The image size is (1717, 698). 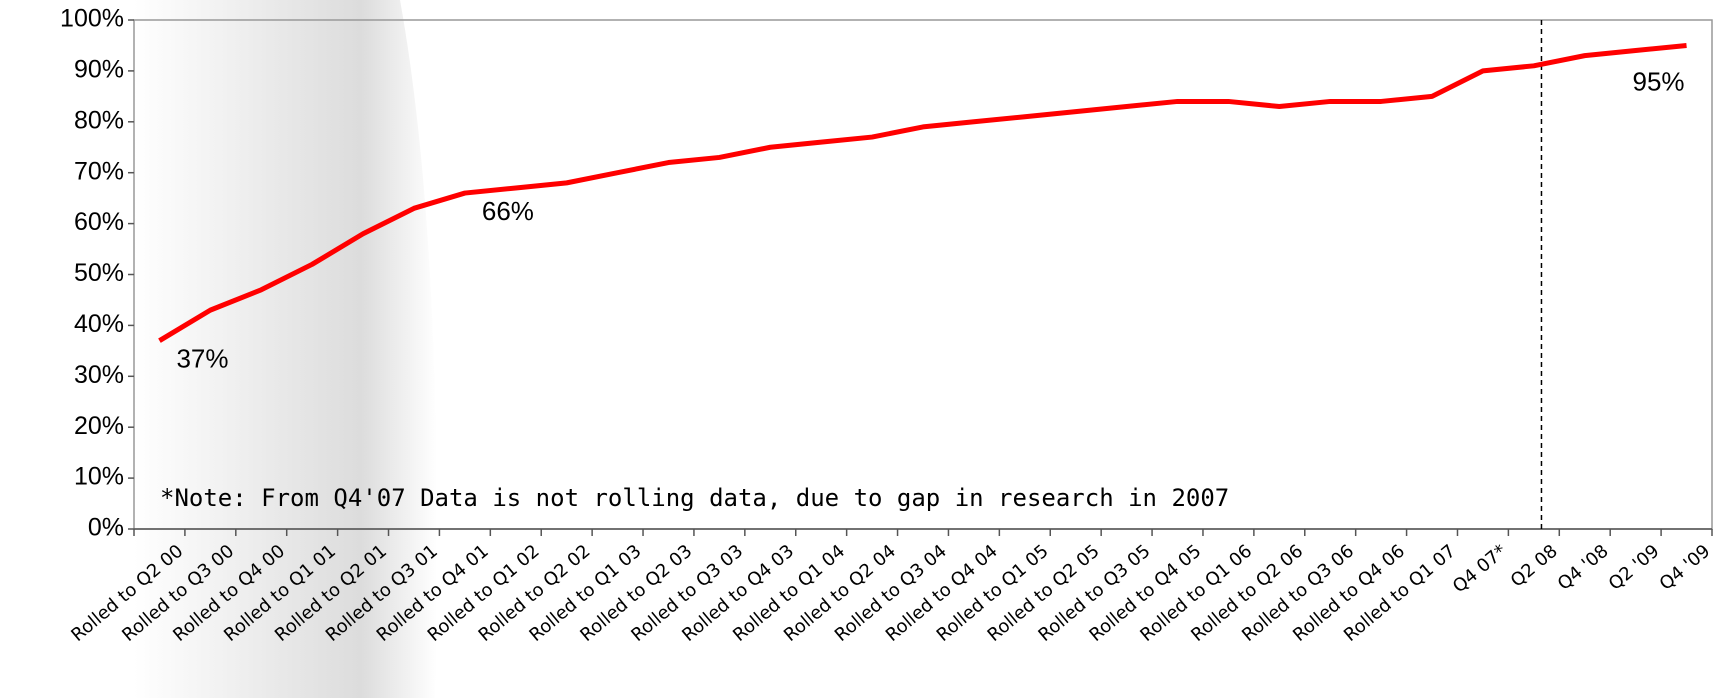 I want to click on y-tick-label: 100%, so click(x=92, y=19).